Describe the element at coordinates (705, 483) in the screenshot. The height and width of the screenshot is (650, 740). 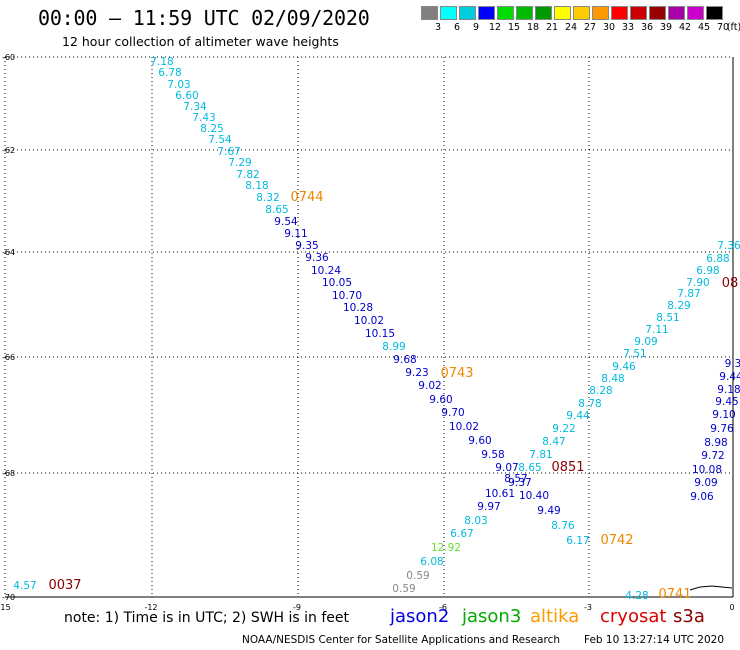
I see `wave-height-value: 9.09` at that location.